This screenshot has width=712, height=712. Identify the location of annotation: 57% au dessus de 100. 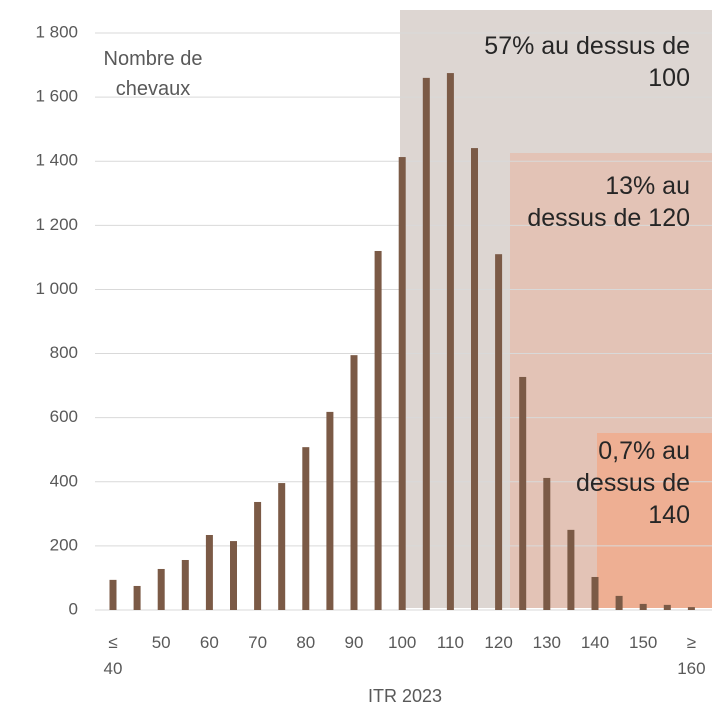
(587, 62).